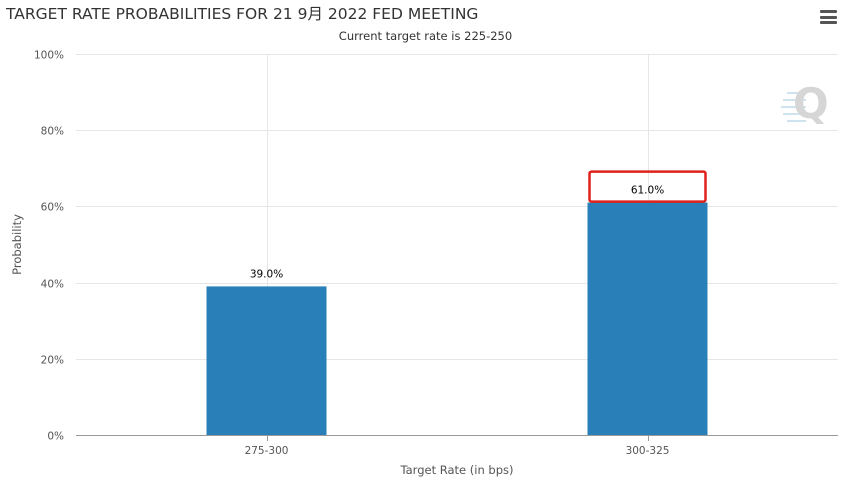 The height and width of the screenshot is (489, 851). I want to click on y-tick-label: 0%, so click(55, 437).